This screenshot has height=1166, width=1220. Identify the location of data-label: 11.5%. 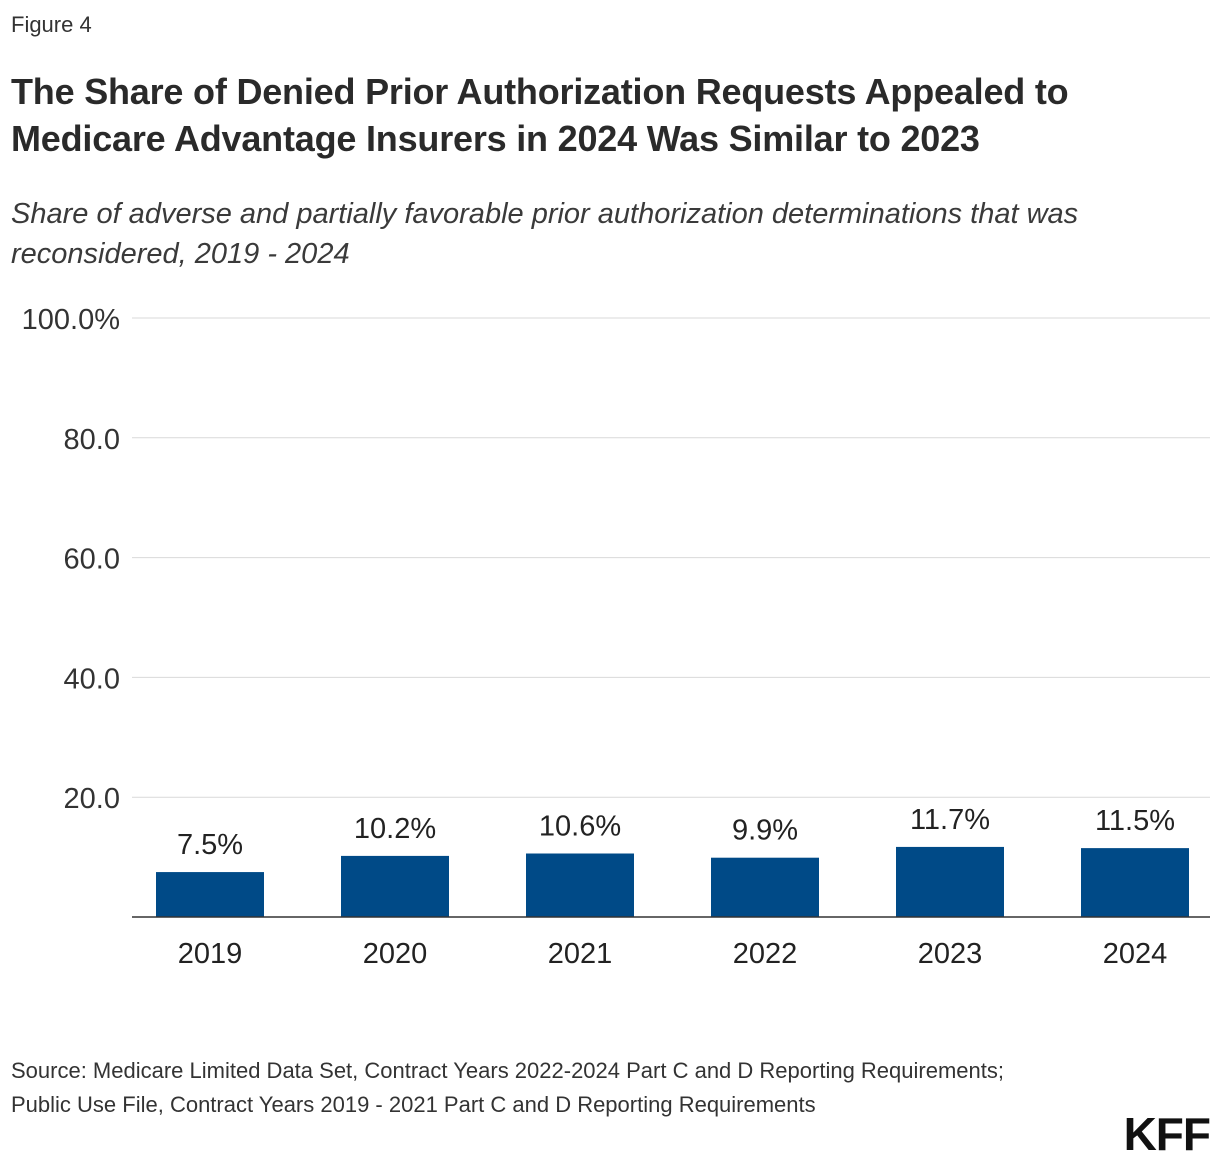
(1135, 821).